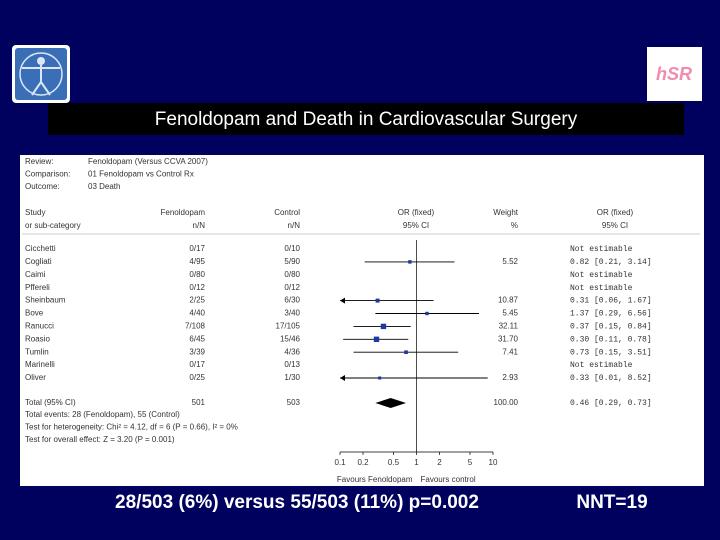  Describe the element at coordinates (197, 377) in the screenshot. I see `treat-count: 0/25` at that location.